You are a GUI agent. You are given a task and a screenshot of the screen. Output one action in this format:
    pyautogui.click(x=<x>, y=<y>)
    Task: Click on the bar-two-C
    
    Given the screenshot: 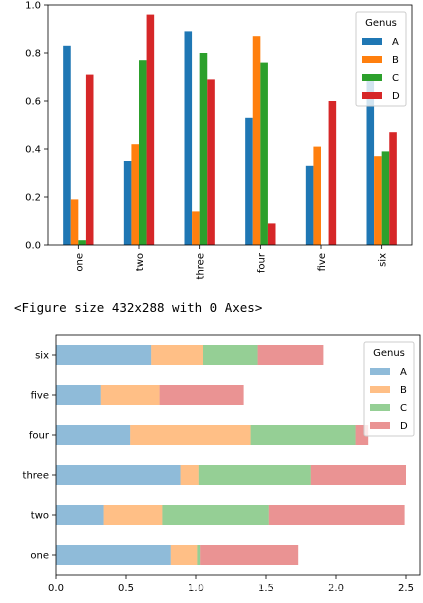 What is the action you would take?
    pyautogui.click(x=143, y=153)
    